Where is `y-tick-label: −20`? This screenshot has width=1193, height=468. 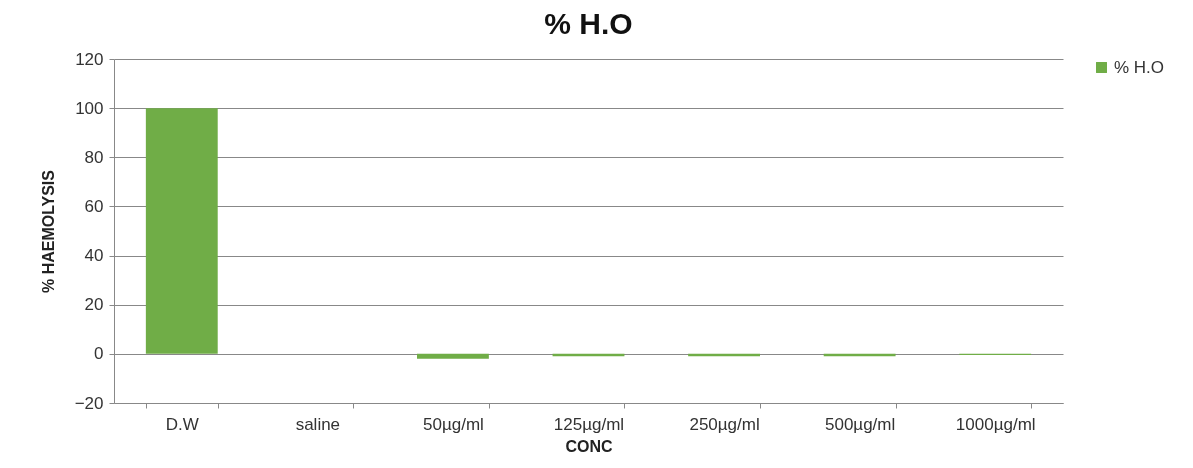
y-tick-label: −20 is located at coordinates (89, 403).